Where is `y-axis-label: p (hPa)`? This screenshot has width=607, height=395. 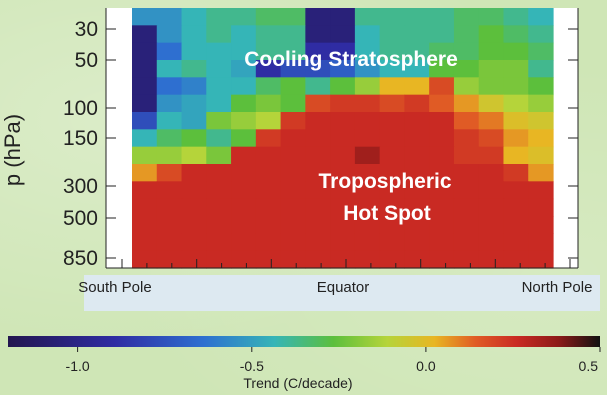 y-axis-label: p (hPa) is located at coordinates (12, 150).